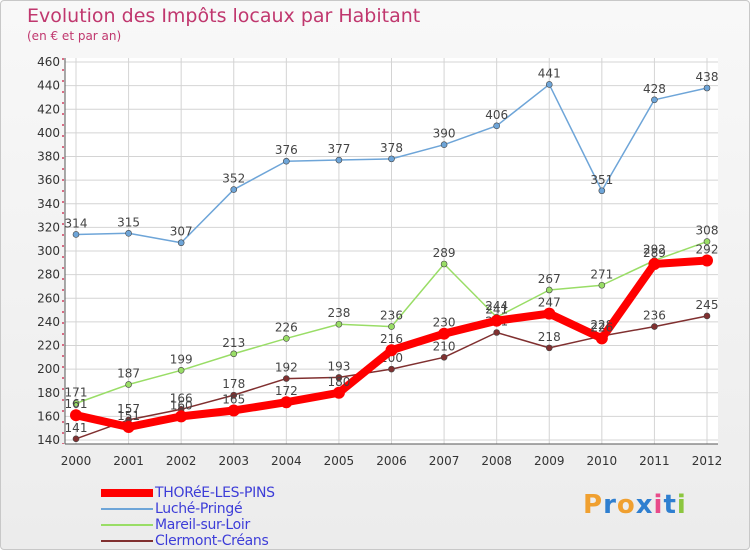 This screenshot has width=750, height=550. What do you see at coordinates (286, 461) in the screenshot?
I see `x-tick-label: 2004` at bounding box center [286, 461].